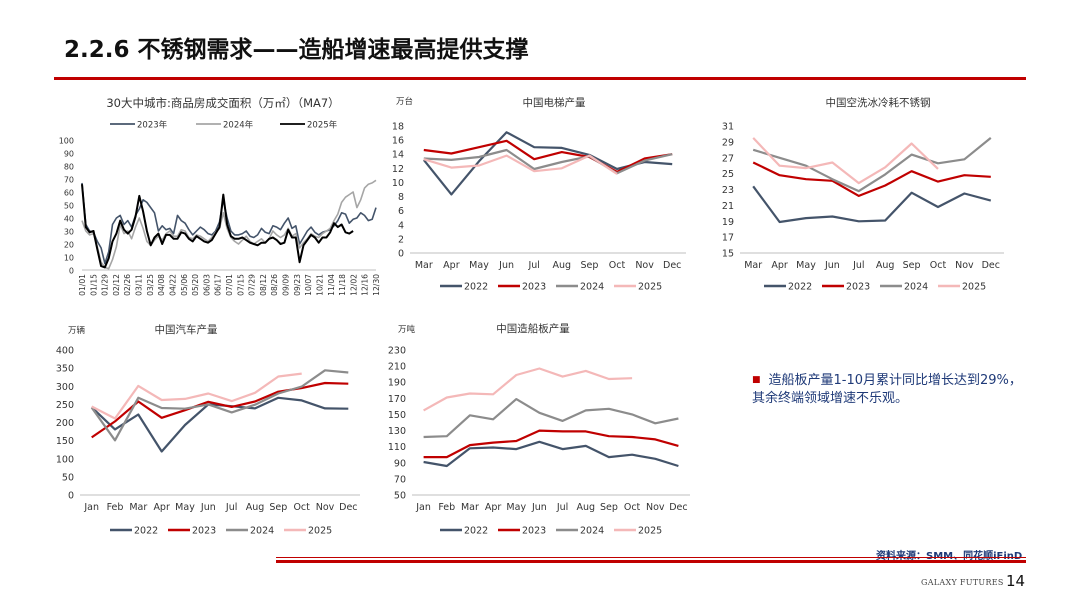  Describe the element at coordinates (308, 285) in the screenshot. I see `x-tick-label: 10/07` at that location.